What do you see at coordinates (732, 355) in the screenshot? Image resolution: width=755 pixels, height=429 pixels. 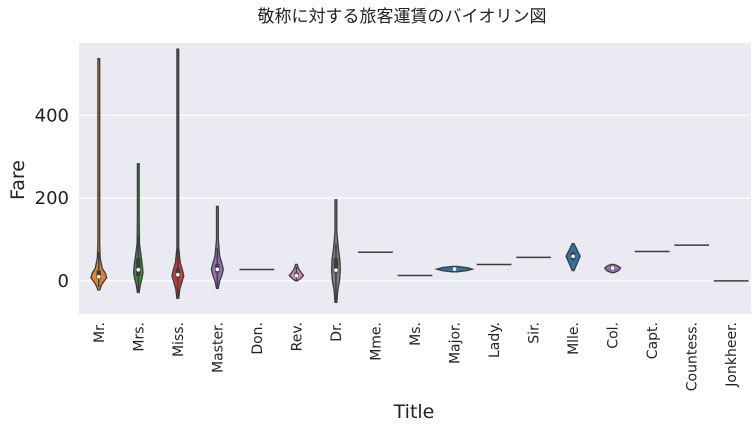 I see `x-tick-label: Jonkheer.` at bounding box center [732, 355].